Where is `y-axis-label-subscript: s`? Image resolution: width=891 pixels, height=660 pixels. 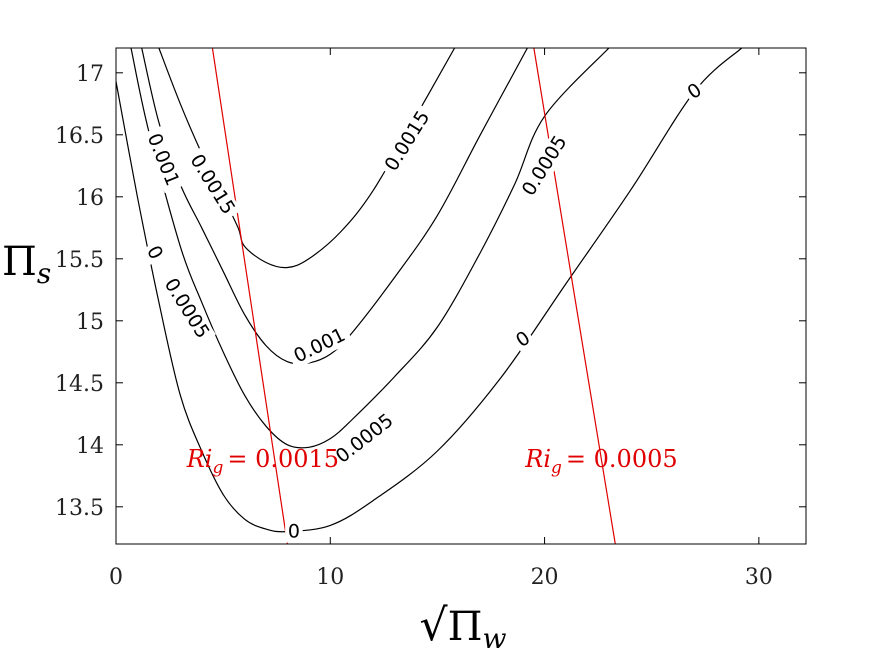 y-axis-label-subscript: s is located at coordinates (44, 273).